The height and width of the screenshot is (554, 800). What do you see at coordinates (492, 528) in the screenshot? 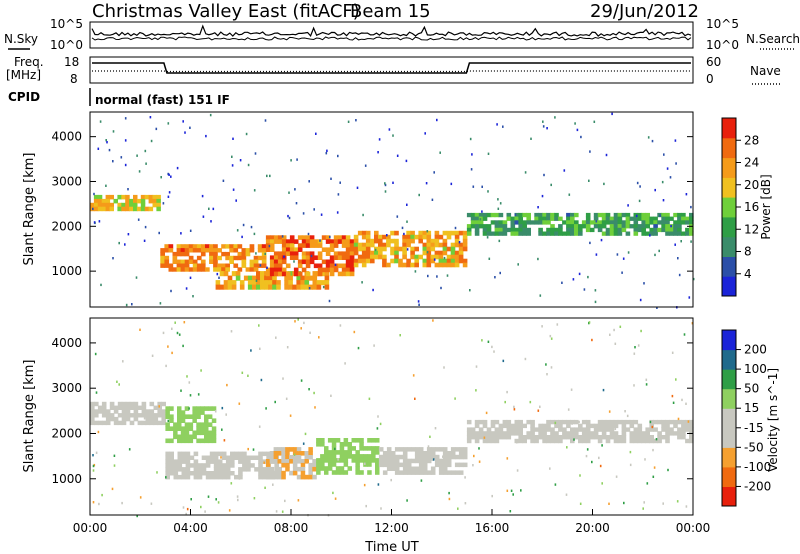
I see `velocity-x-tick-label: 16:00` at bounding box center [492, 528].